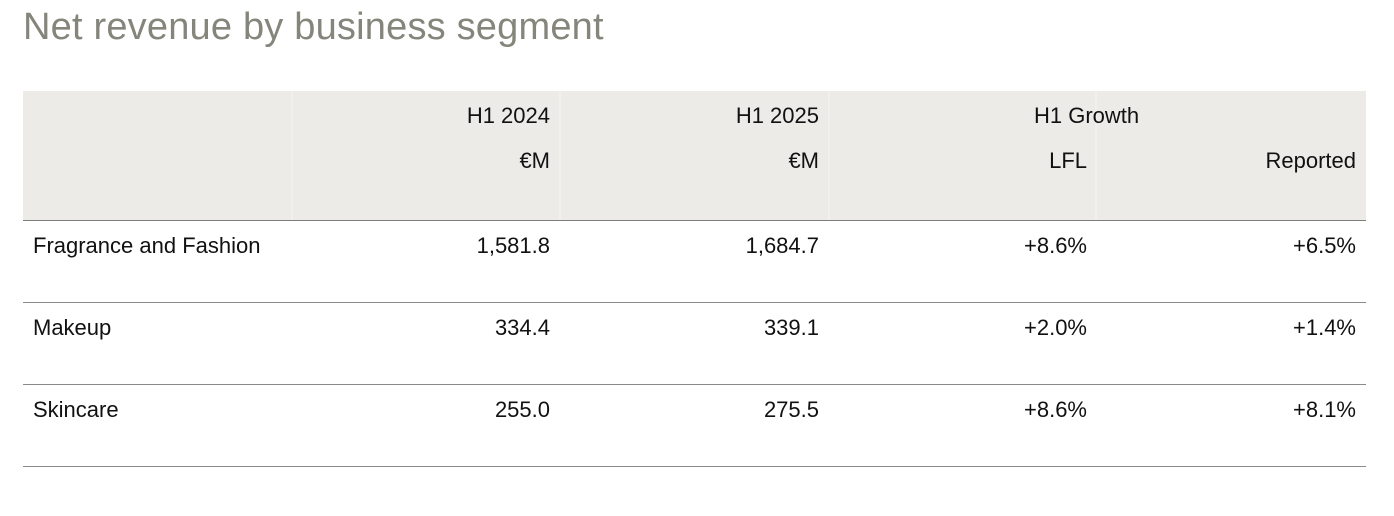 This screenshot has height=516, width=1394. What do you see at coordinates (1324, 327) in the screenshot?
I see `value-reported-growth: +1.4%` at bounding box center [1324, 327].